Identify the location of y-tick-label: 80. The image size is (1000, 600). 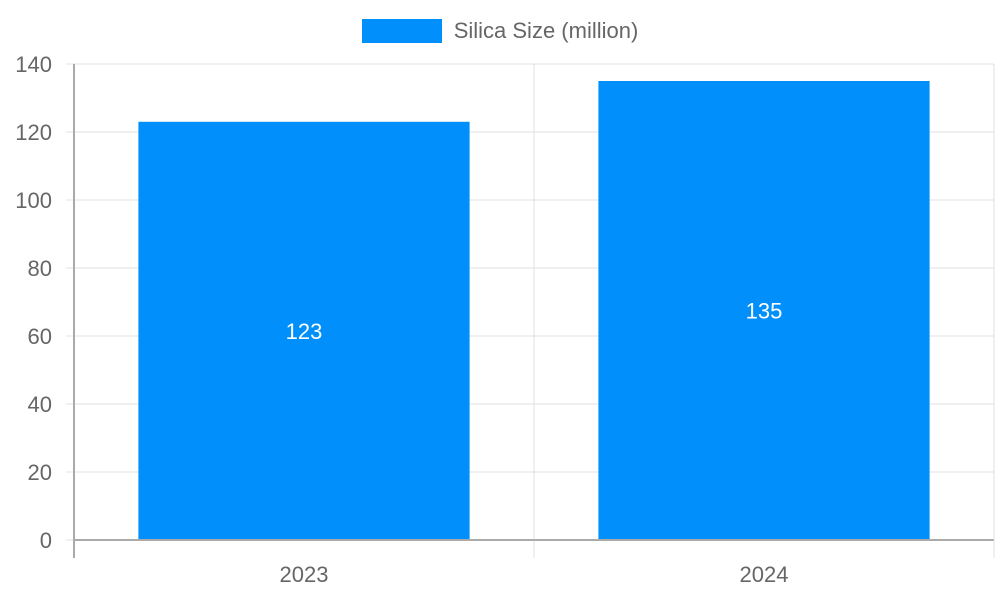
(40, 268).